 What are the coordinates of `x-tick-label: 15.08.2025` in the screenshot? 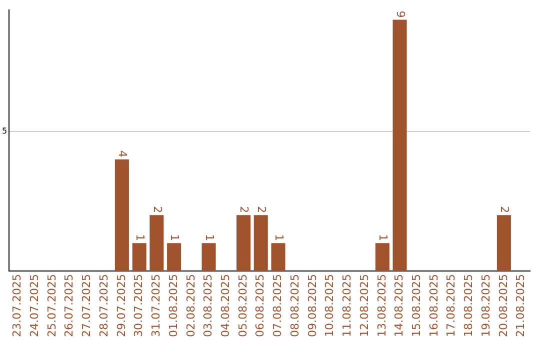 It's located at (416, 306).